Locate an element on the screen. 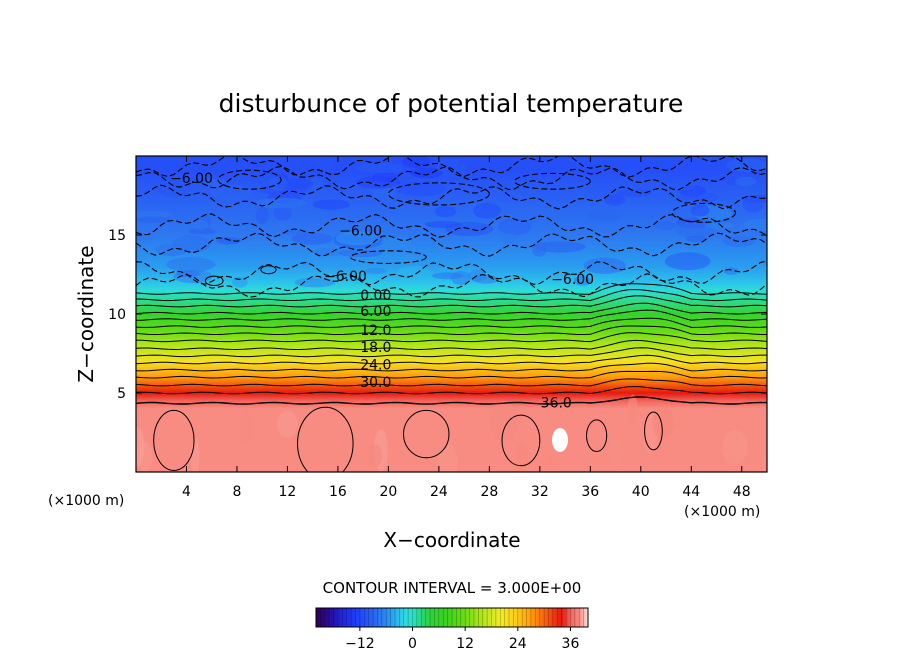  x-tick-label: 12 is located at coordinates (288, 492).